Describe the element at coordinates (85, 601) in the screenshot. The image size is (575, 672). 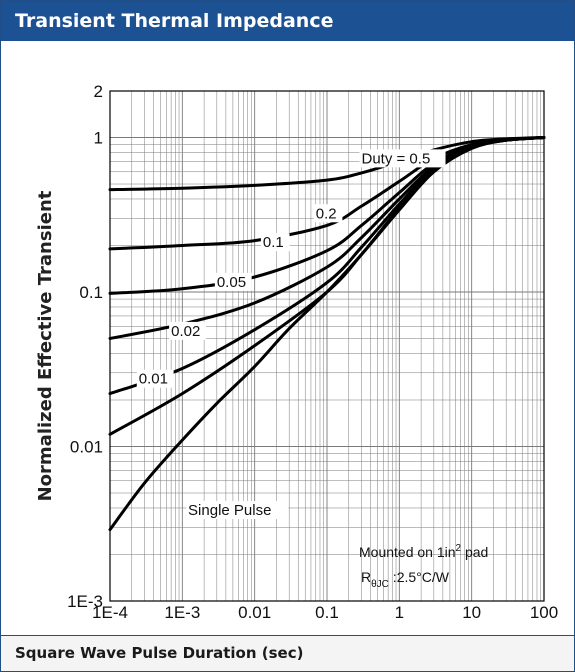
I see `y-tick-label: 1E-3` at that location.